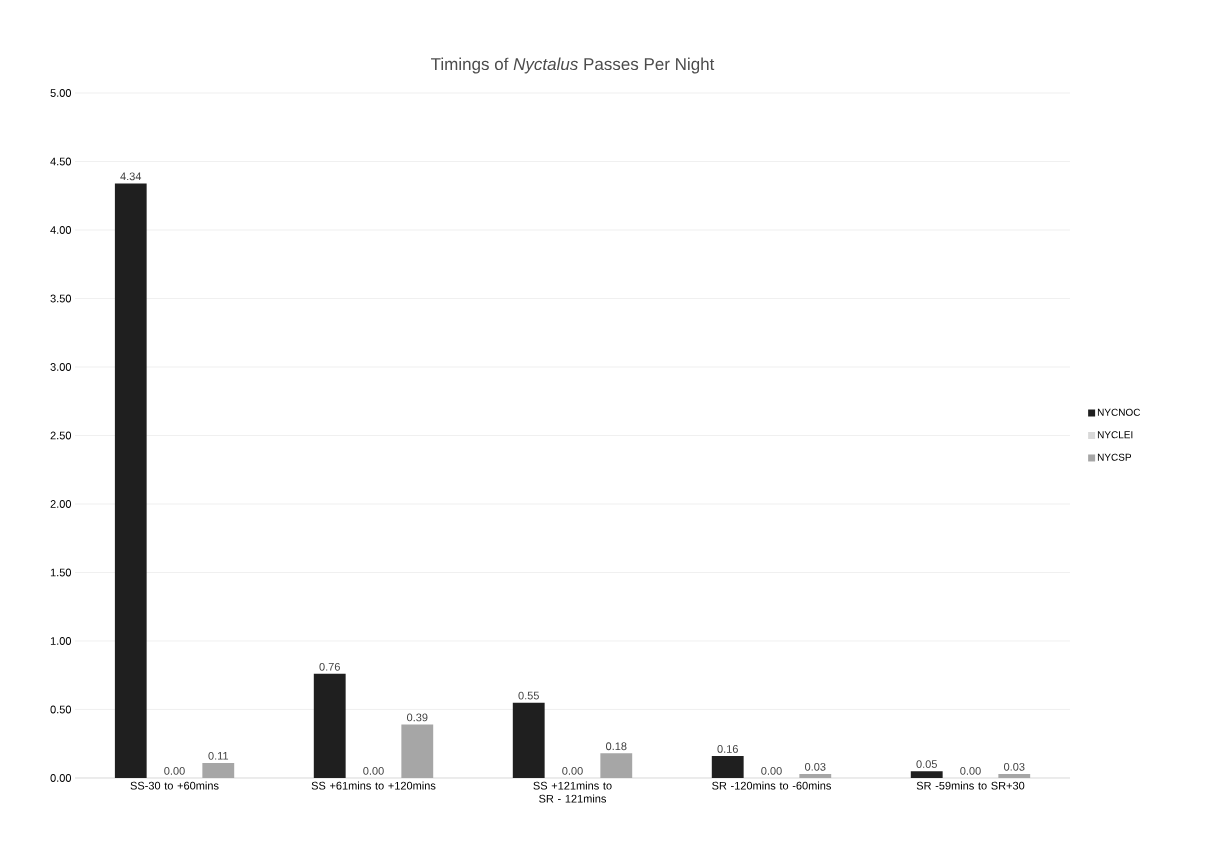 This screenshot has height=845, width=1205. Describe the element at coordinates (61, 778) in the screenshot. I see `y-tick-label: 0.00` at that location.